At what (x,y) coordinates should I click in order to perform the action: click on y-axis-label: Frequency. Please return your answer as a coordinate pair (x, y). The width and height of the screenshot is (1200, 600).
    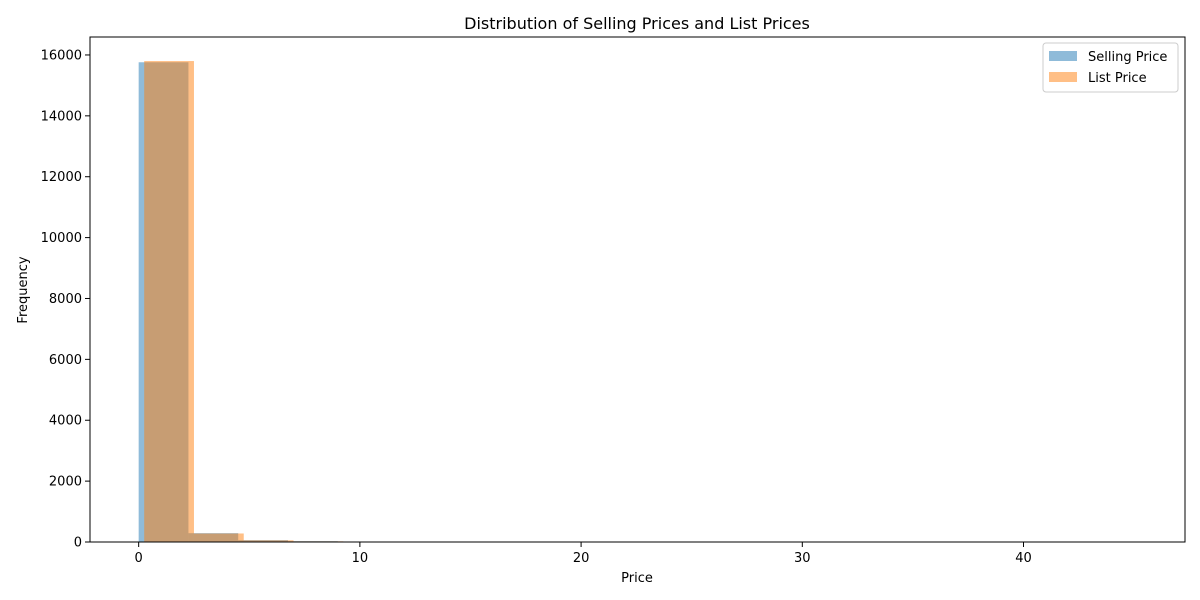
    Looking at the image, I should click on (23, 289).